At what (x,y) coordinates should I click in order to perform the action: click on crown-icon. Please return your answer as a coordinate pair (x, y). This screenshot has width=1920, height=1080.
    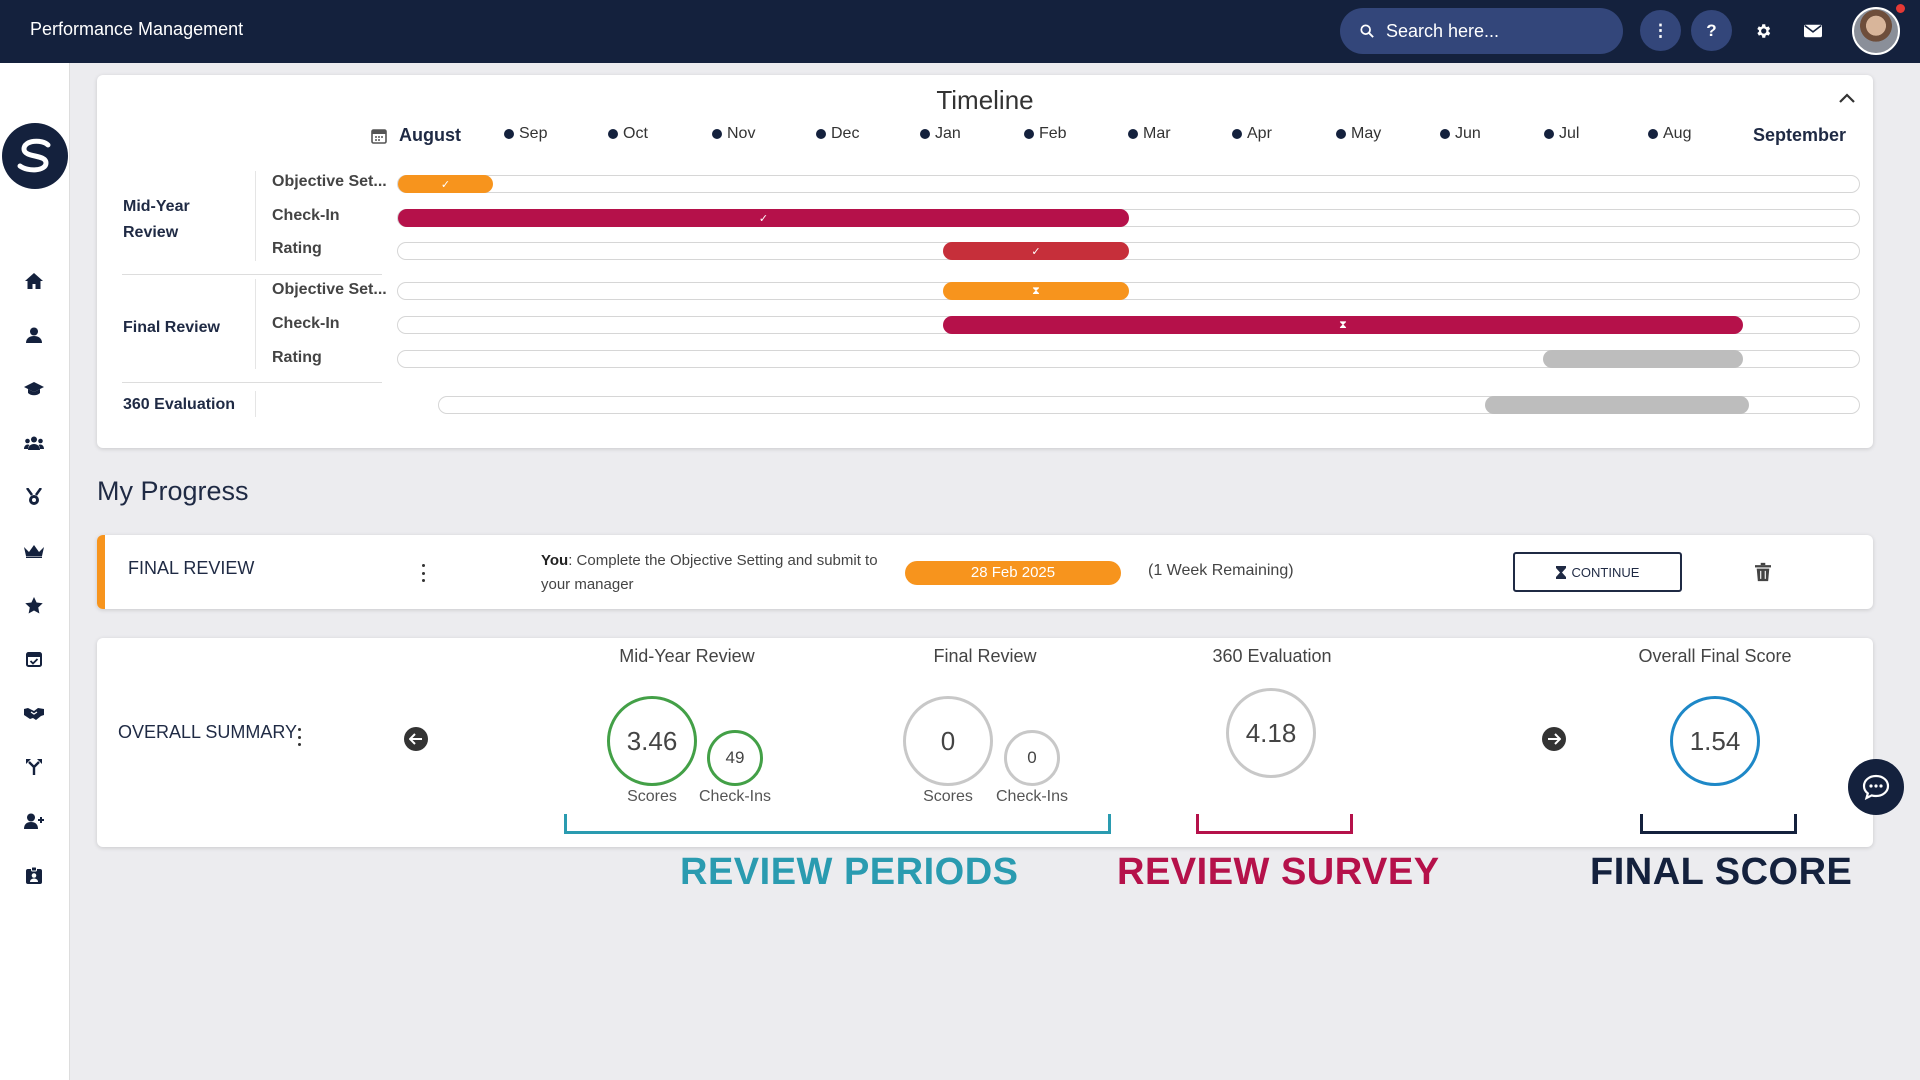
    Looking at the image, I should click on (34, 551).